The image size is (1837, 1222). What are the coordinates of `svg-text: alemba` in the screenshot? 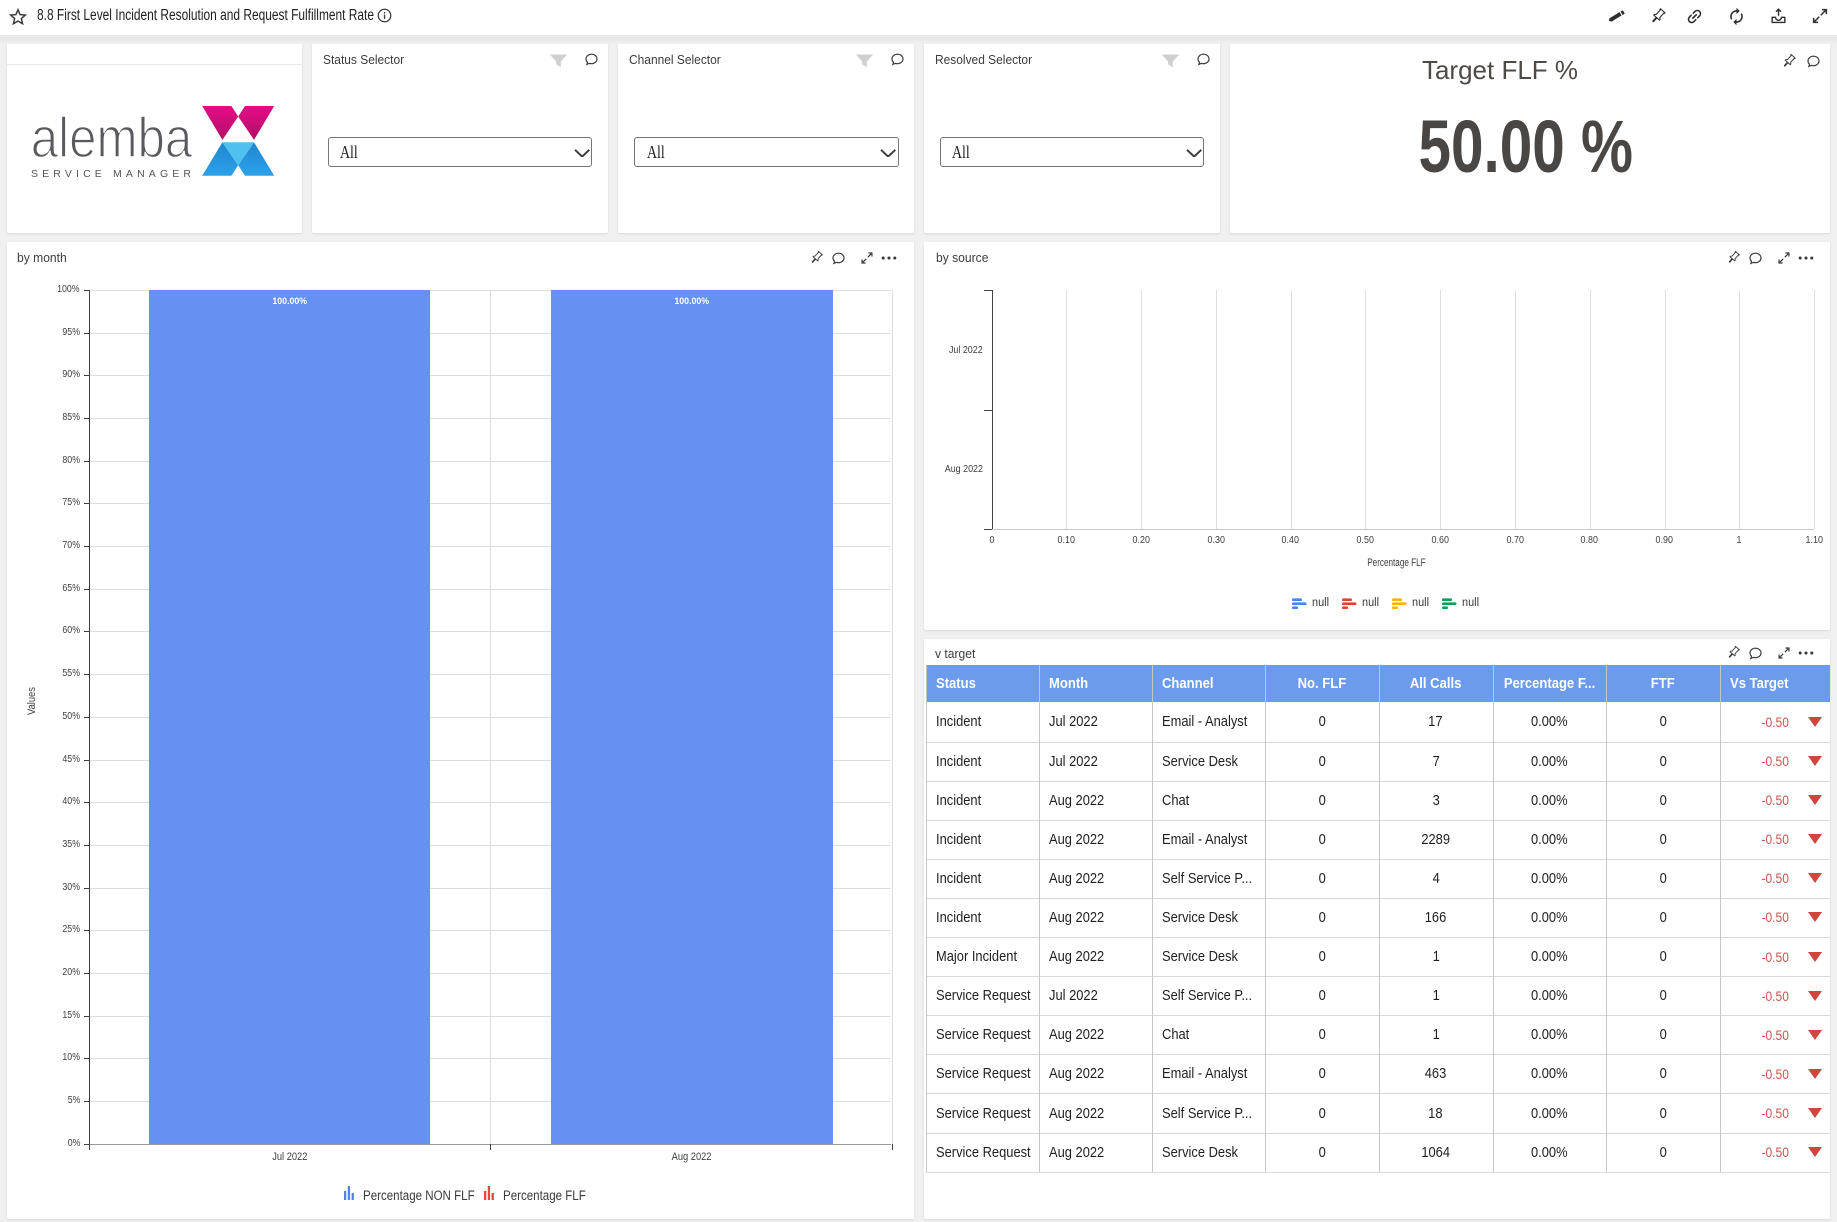 It's located at (112, 138).